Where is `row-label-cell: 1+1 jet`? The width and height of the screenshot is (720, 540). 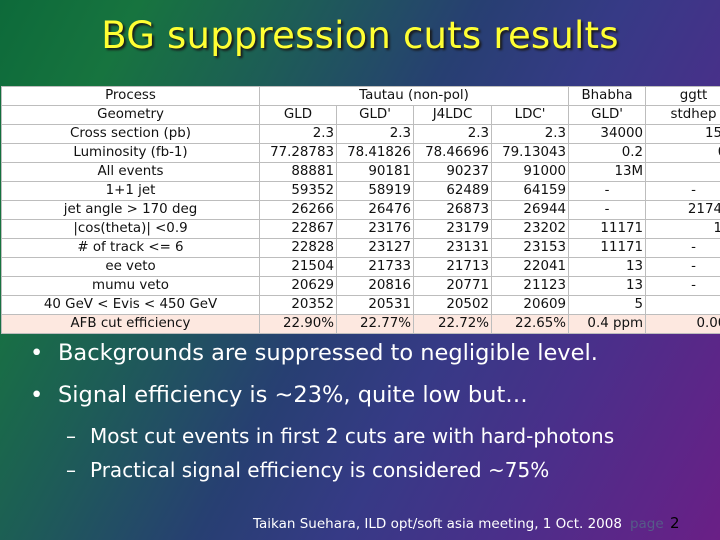 row-label-cell: 1+1 jet is located at coordinates (130, 191).